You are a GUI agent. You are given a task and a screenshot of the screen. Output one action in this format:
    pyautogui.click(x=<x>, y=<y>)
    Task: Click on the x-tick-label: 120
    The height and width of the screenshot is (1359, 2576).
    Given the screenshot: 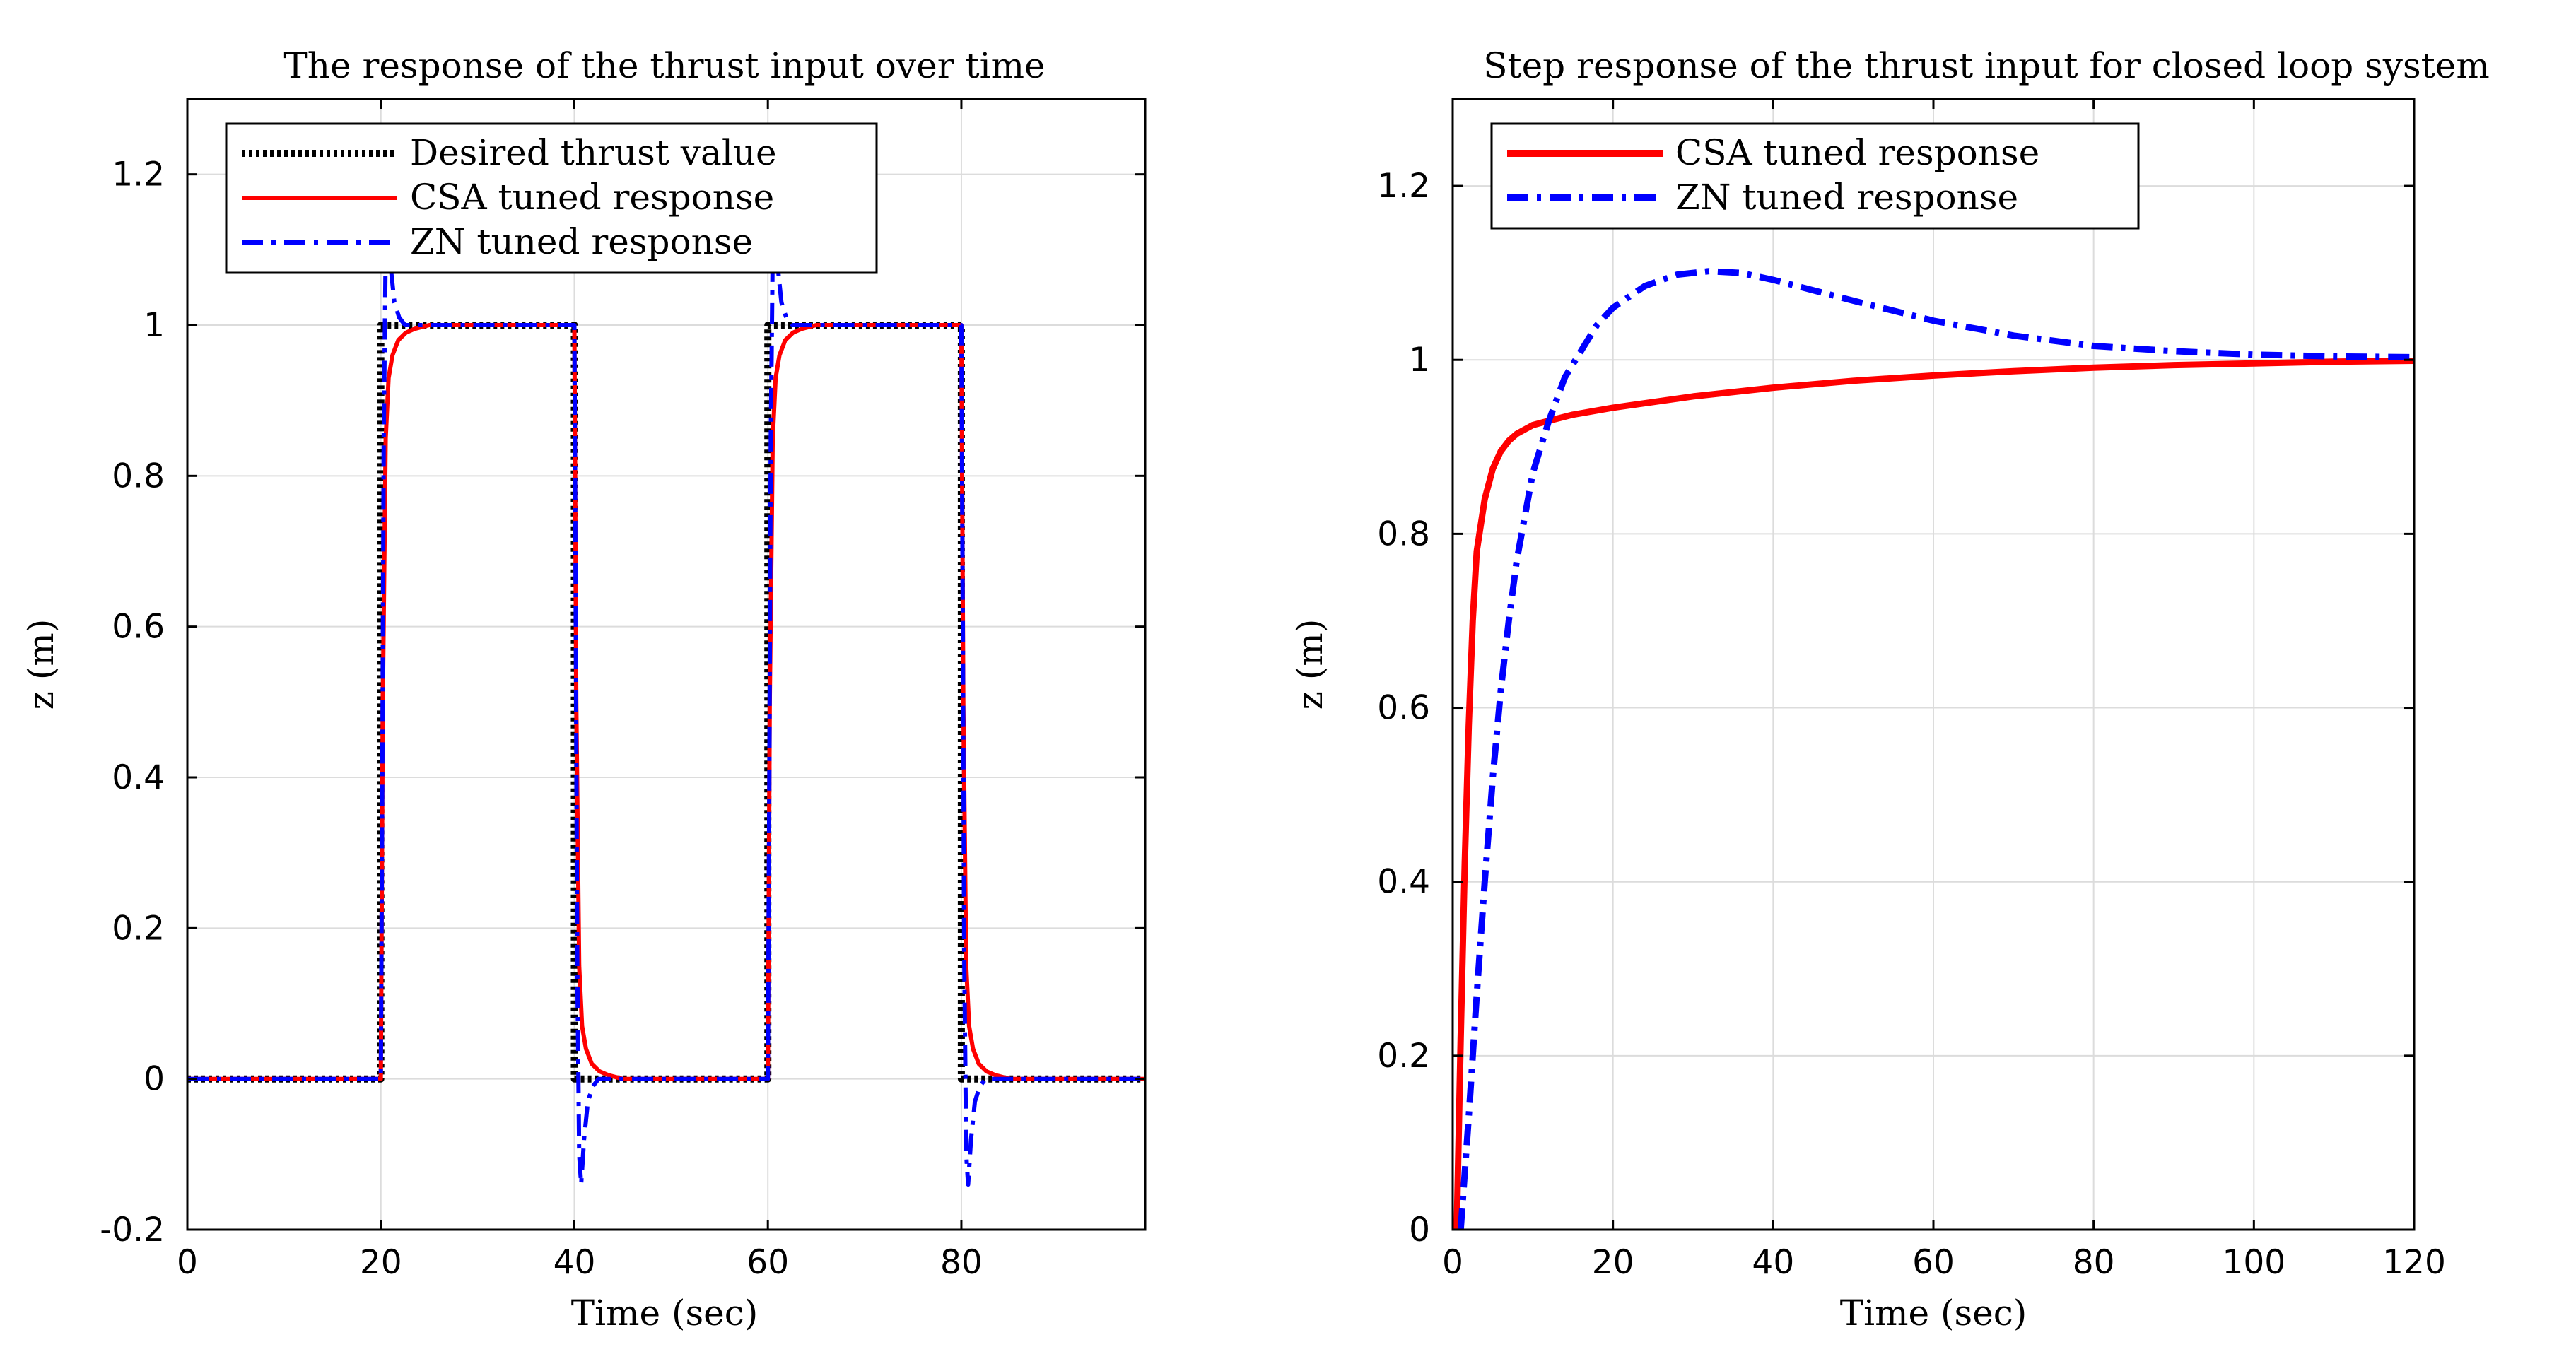 What is the action you would take?
    pyautogui.click(x=2414, y=1262)
    